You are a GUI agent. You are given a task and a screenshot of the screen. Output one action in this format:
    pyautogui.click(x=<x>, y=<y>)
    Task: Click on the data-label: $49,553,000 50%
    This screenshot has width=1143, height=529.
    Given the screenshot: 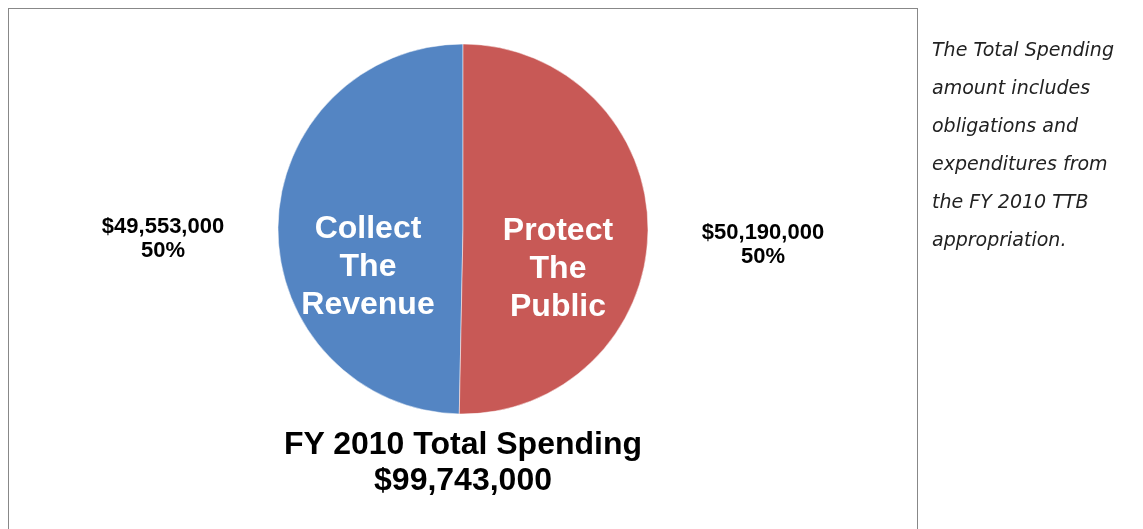 What is the action you would take?
    pyautogui.click(x=163, y=237)
    